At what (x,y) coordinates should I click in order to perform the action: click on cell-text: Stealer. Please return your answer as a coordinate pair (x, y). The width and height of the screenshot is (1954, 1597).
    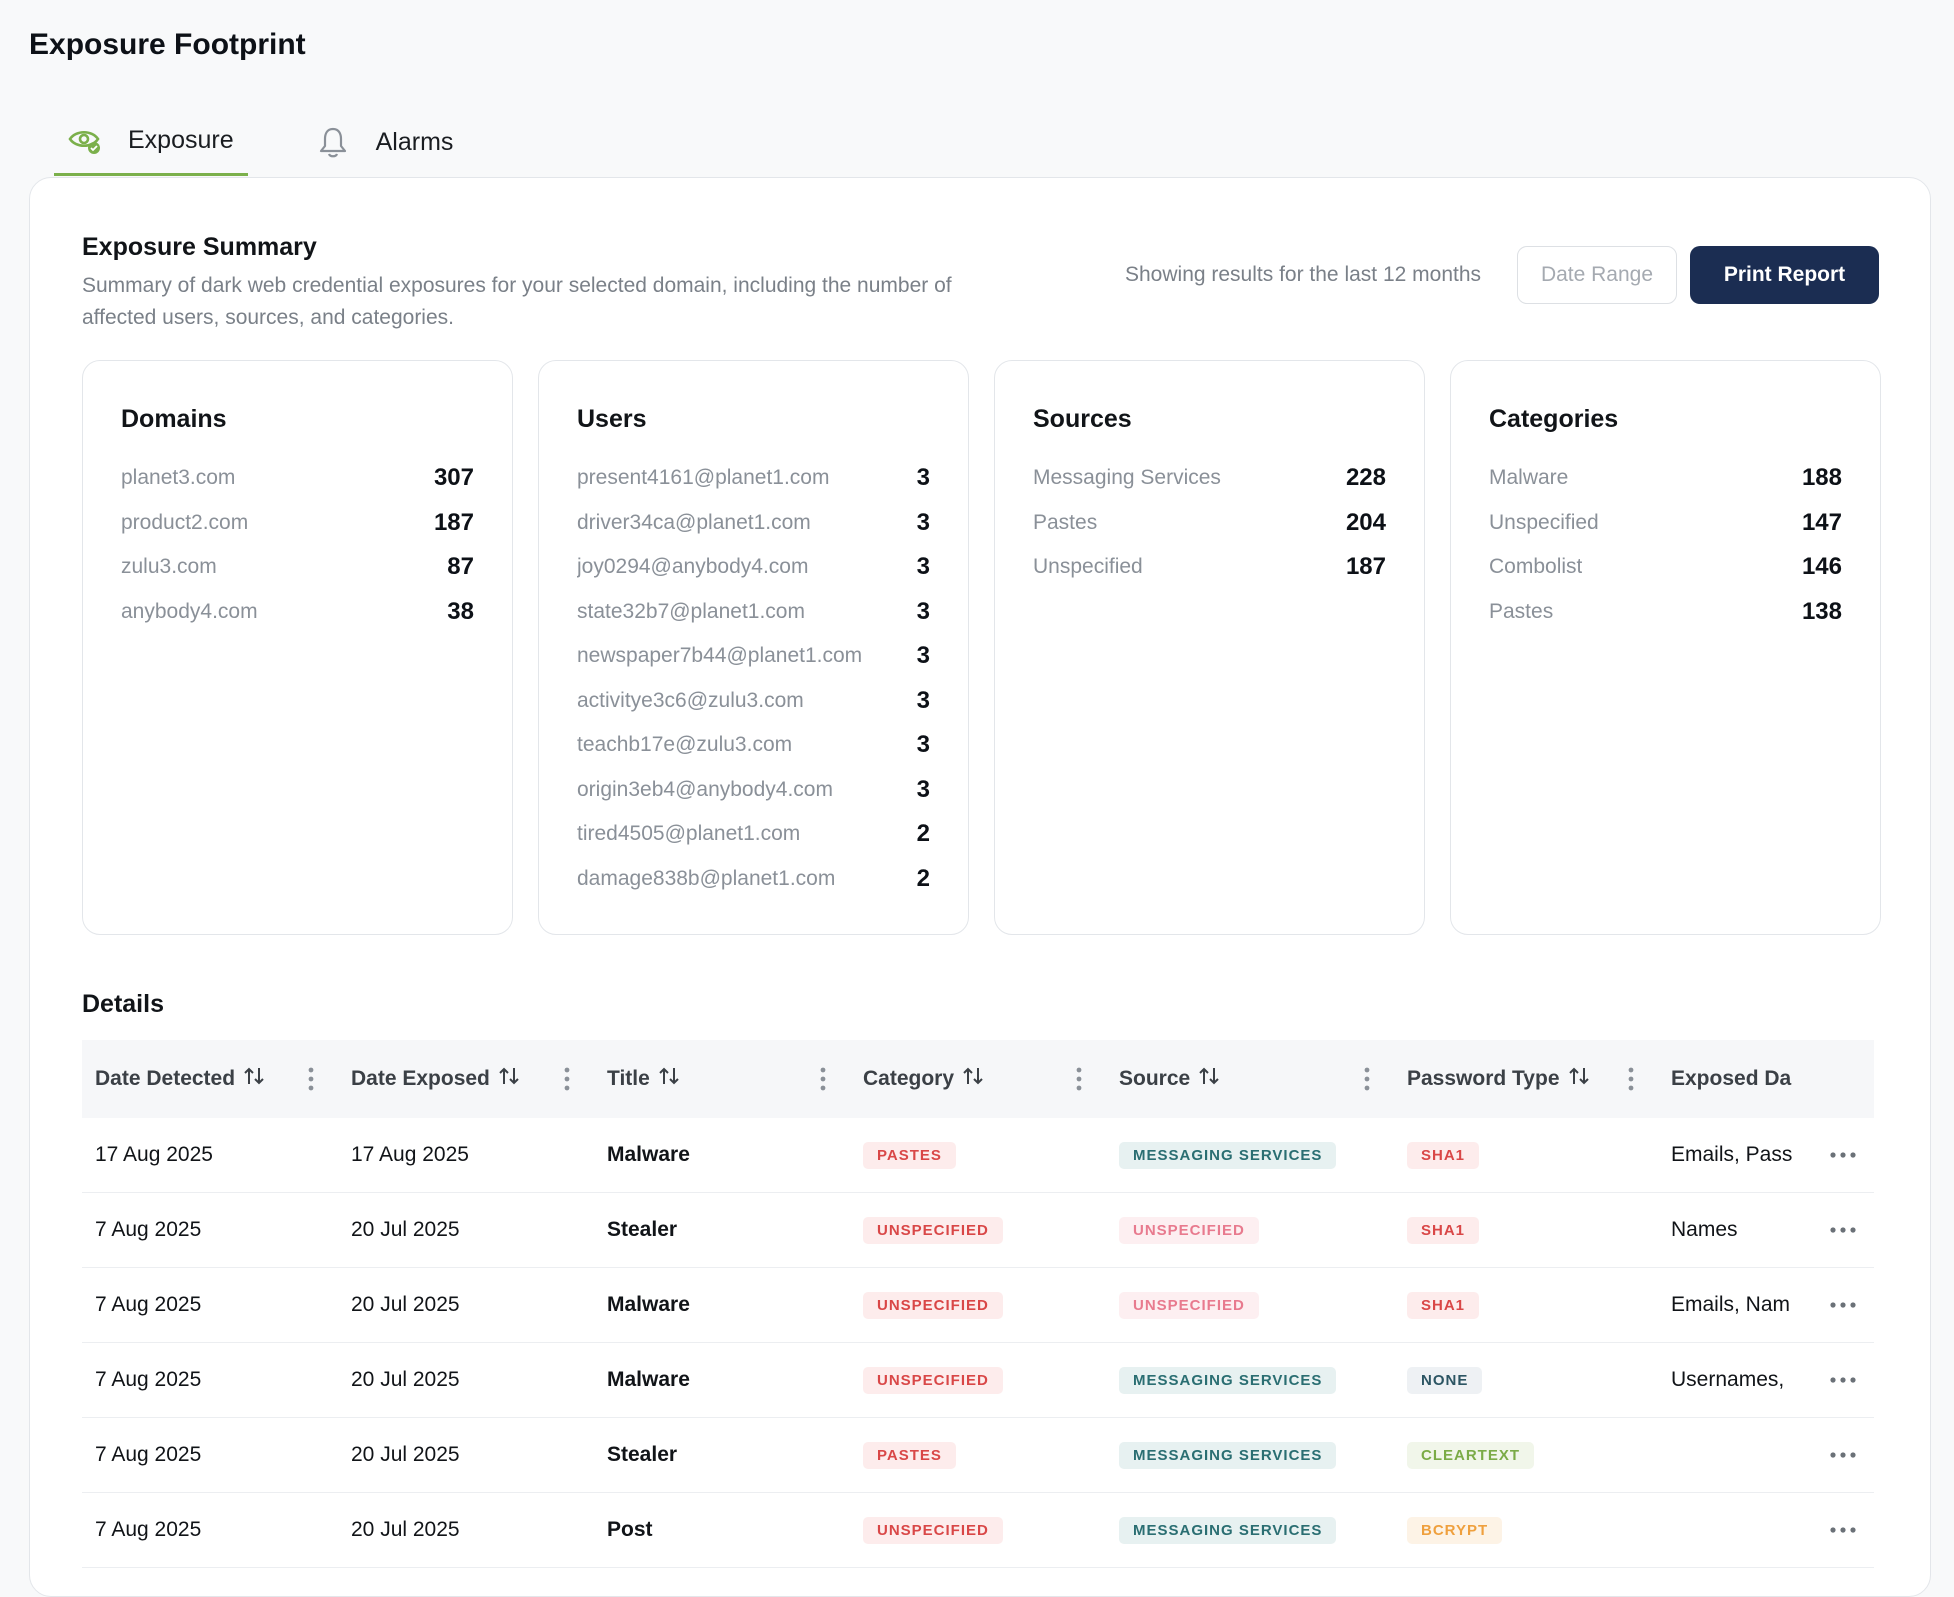
    Looking at the image, I should click on (642, 1229).